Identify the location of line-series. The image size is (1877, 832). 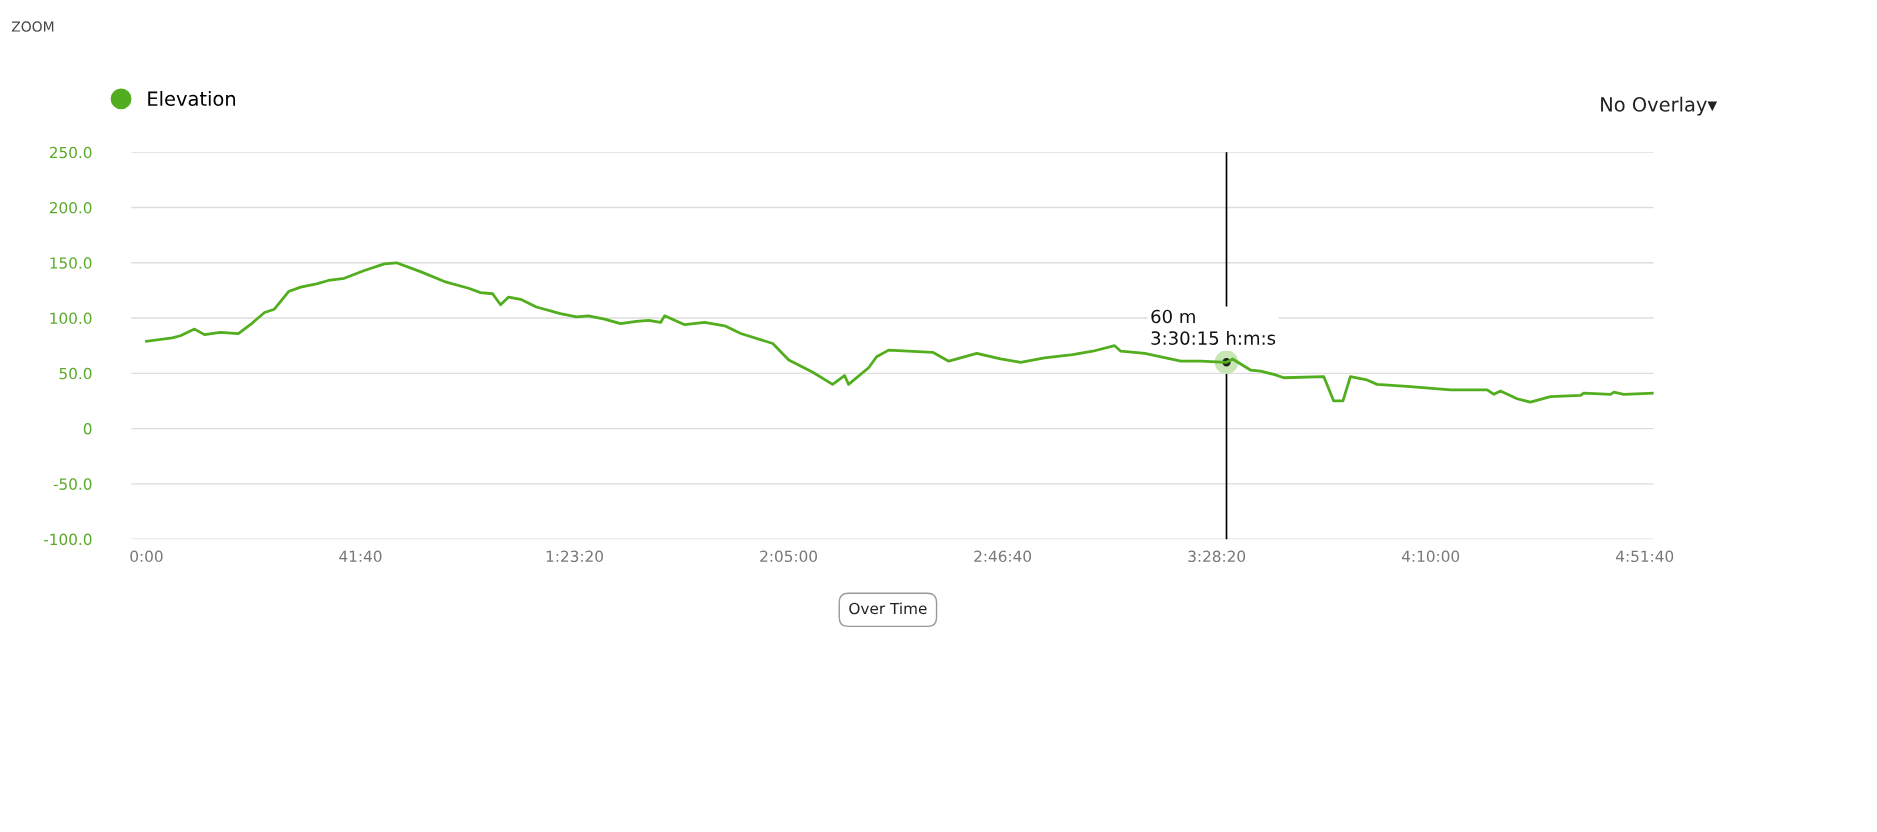
(899, 332).